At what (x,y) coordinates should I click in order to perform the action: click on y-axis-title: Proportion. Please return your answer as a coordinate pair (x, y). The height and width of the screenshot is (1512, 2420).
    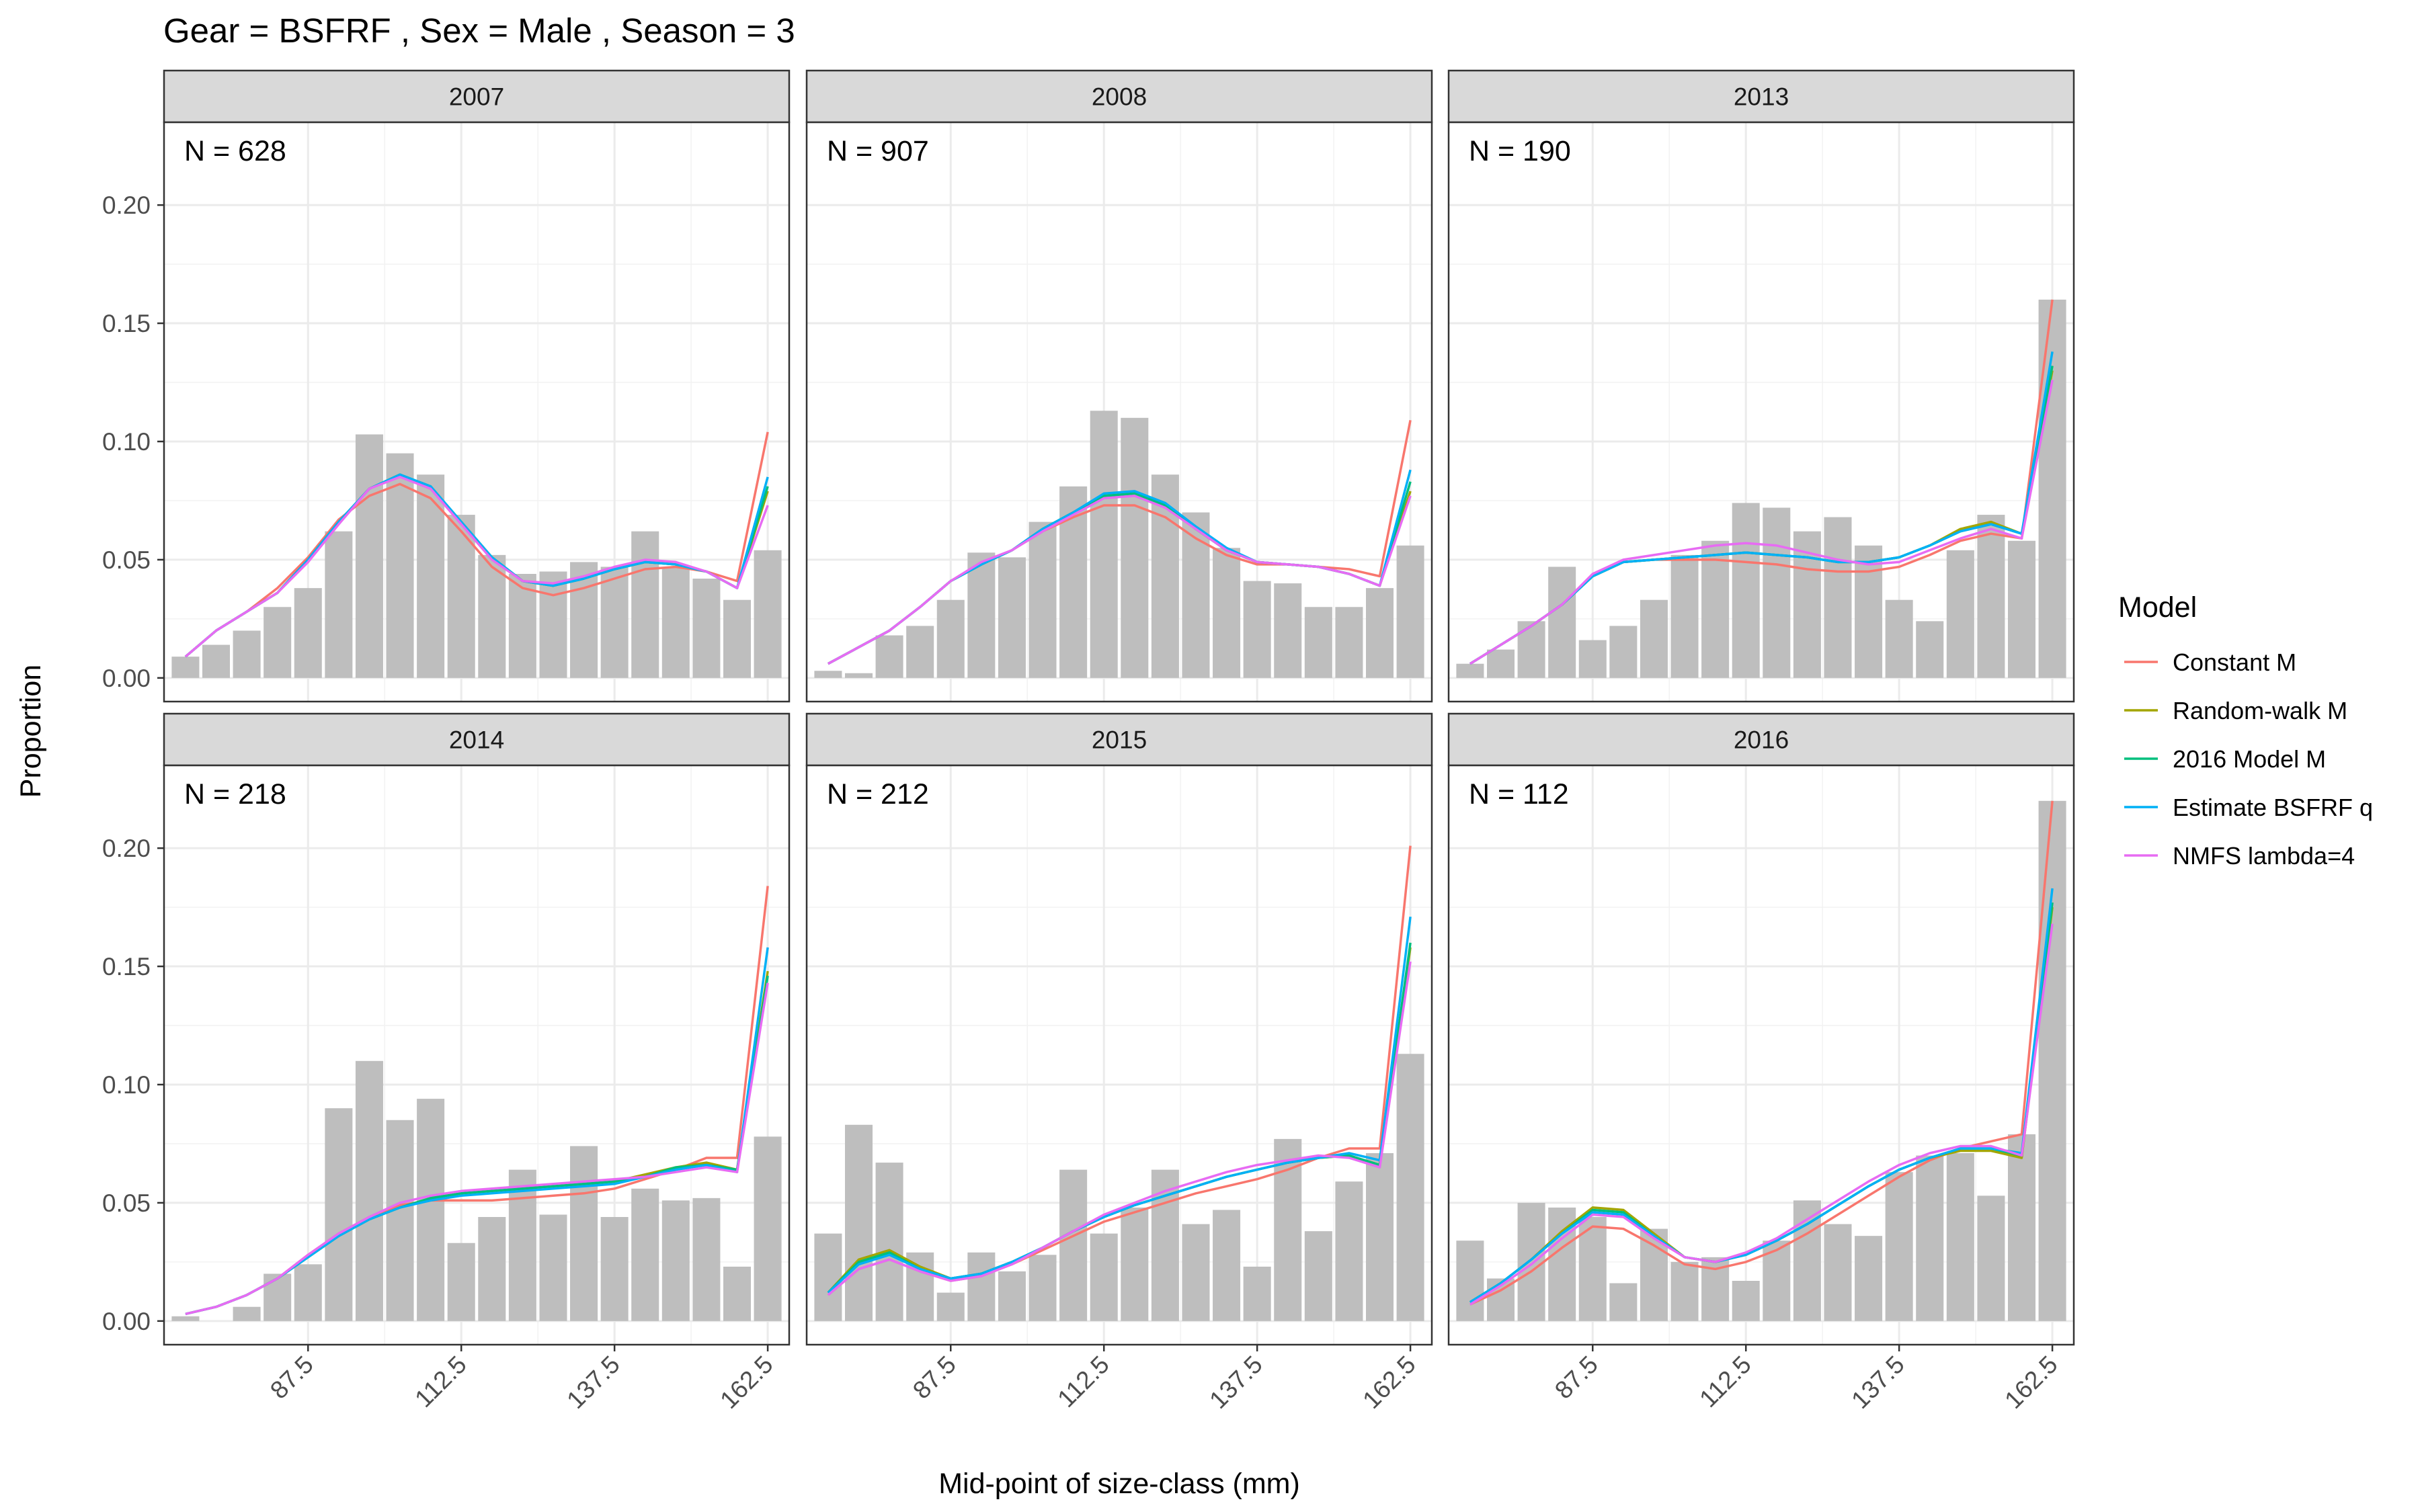
    Looking at the image, I should click on (31, 732).